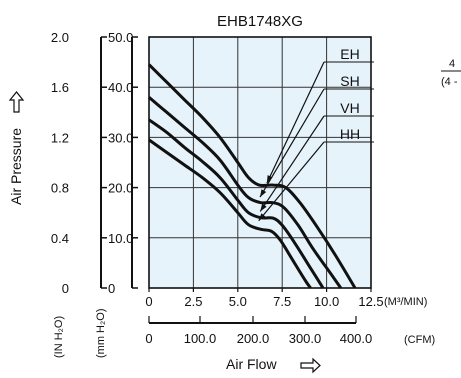 The width and height of the screenshot is (461, 378). I want to click on x-axis-label: Air Flow, so click(251, 364).